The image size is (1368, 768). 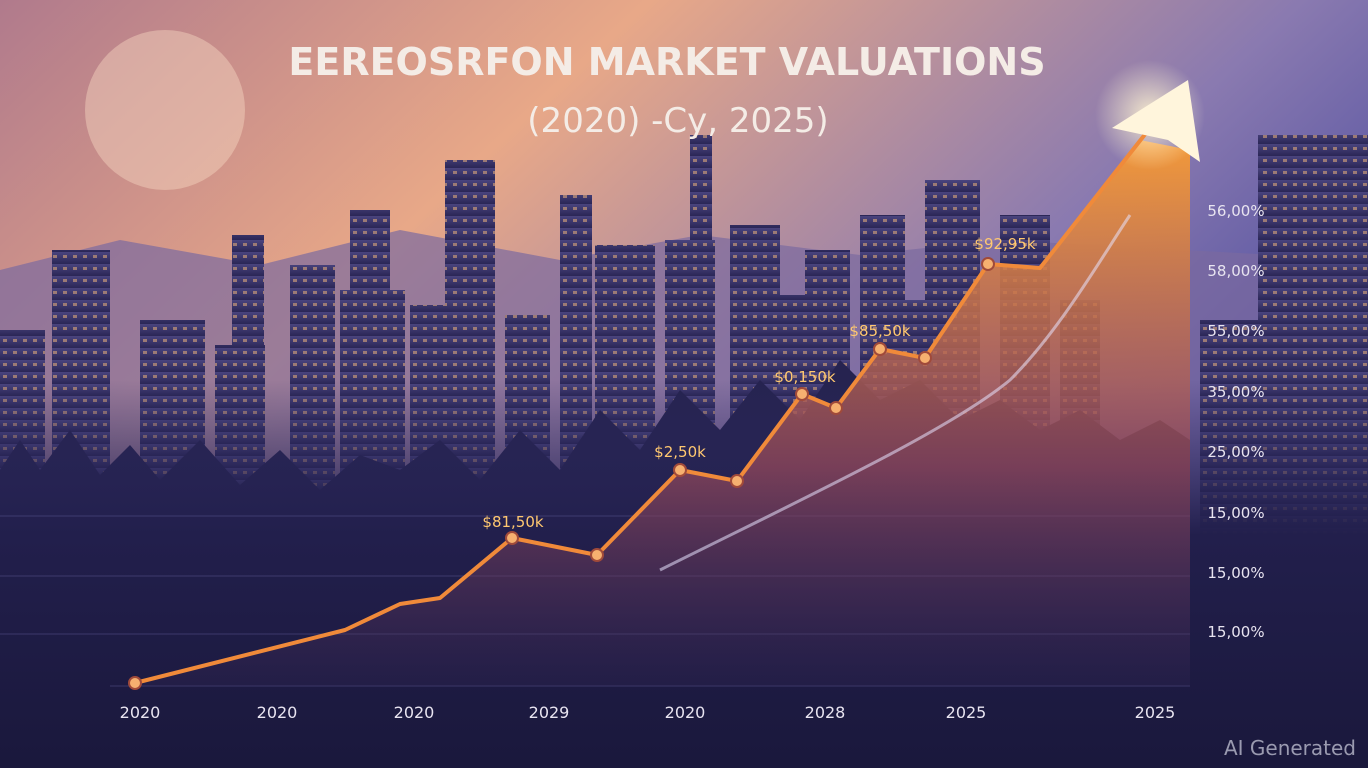 What do you see at coordinates (804, 377) in the screenshot?
I see `point-label: $0,150k` at bounding box center [804, 377].